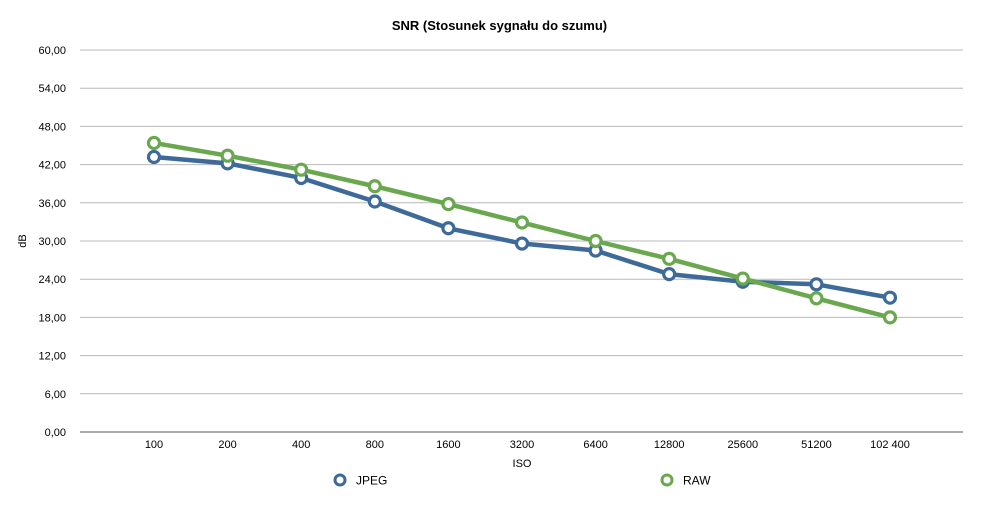 Image resolution: width=999 pixels, height=508 pixels. What do you see at coordinates (890, 445) in the screenshot?
I see `x-tick-label: 102 400` at bounding box center [890, 445].